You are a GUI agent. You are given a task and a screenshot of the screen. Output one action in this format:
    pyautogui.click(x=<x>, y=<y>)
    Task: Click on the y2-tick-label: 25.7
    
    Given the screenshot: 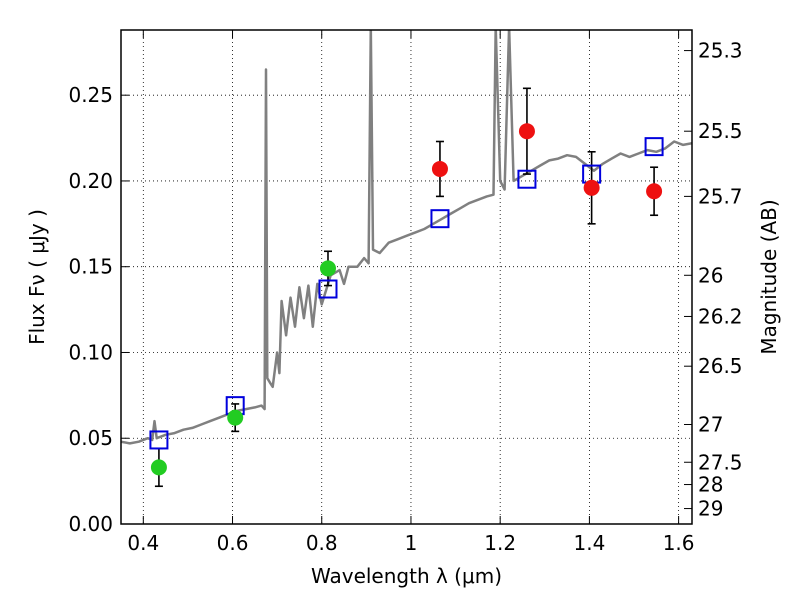 What is the action you would take?
    pyautogui.click(x=720, y=196)
    